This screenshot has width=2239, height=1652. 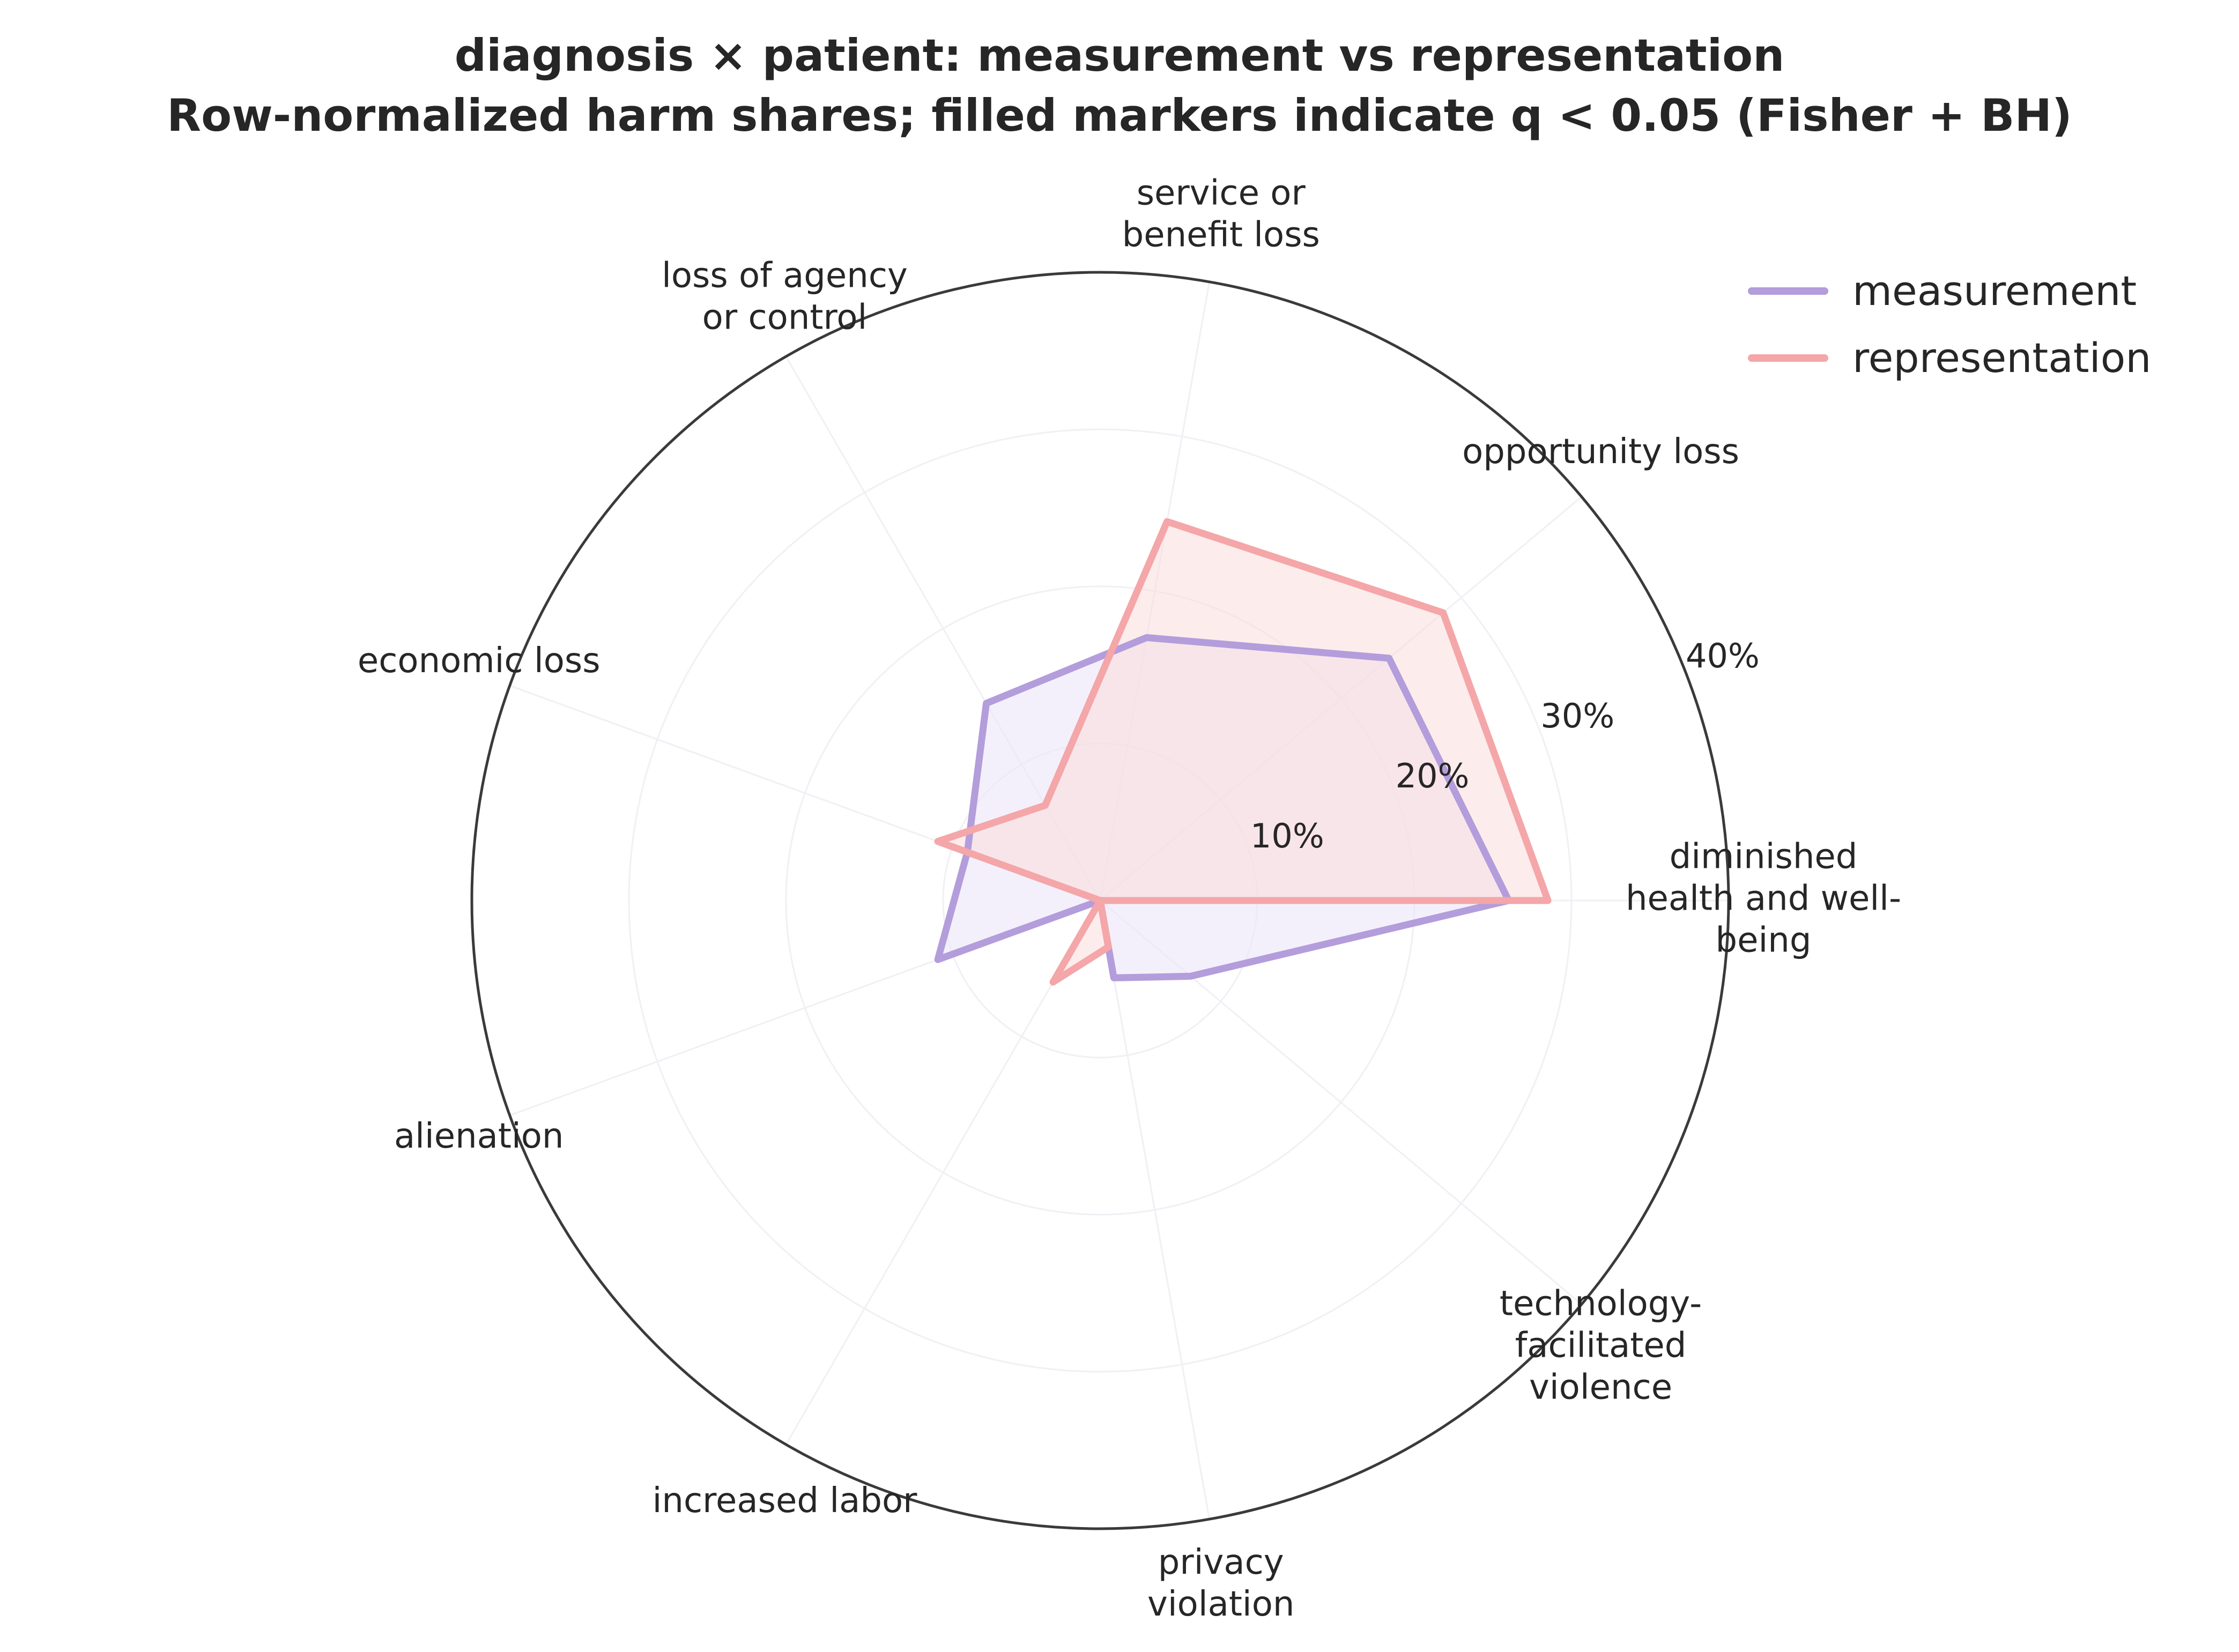 What do you see at coordinates (1601, 1345) in the screenshot?
I see `category-label-9-line-2: facilitated` at bounding box center [1601, 1345].